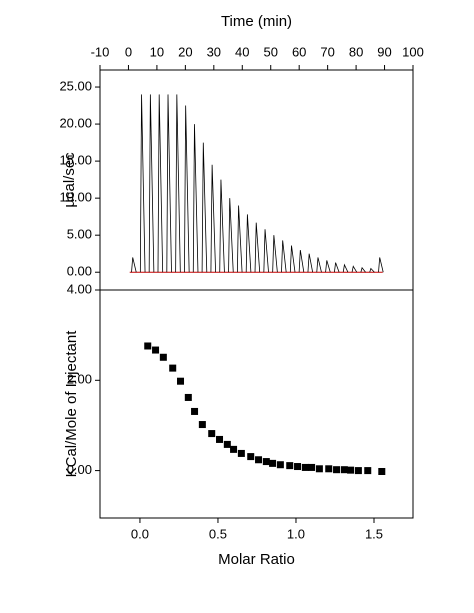 Image resolution: width=474 pixels, height=613 pixels. Describe the element at coordinates (71, 404) in the screenshot. I see `y-axis-label: KCal/Mole of Injectant` at that location.